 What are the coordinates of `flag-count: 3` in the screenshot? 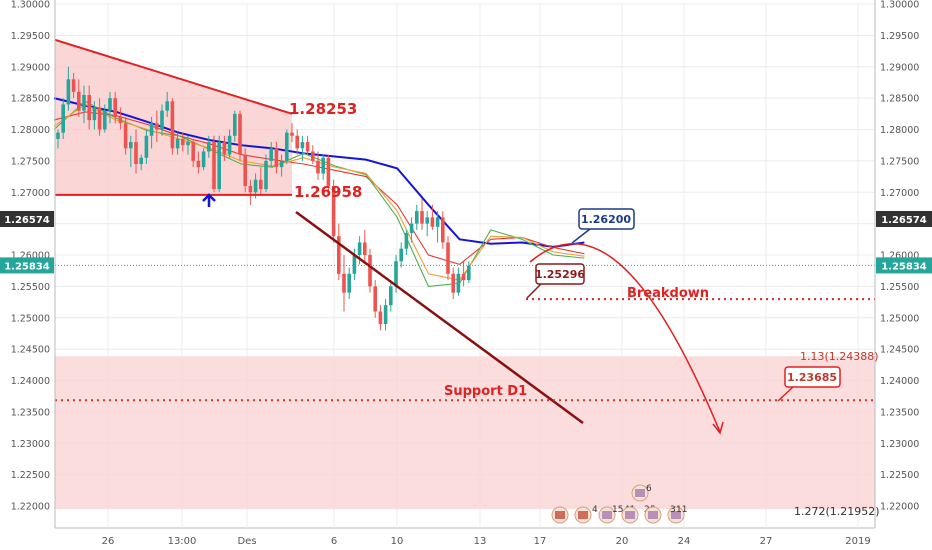 It's located at (673, 510).